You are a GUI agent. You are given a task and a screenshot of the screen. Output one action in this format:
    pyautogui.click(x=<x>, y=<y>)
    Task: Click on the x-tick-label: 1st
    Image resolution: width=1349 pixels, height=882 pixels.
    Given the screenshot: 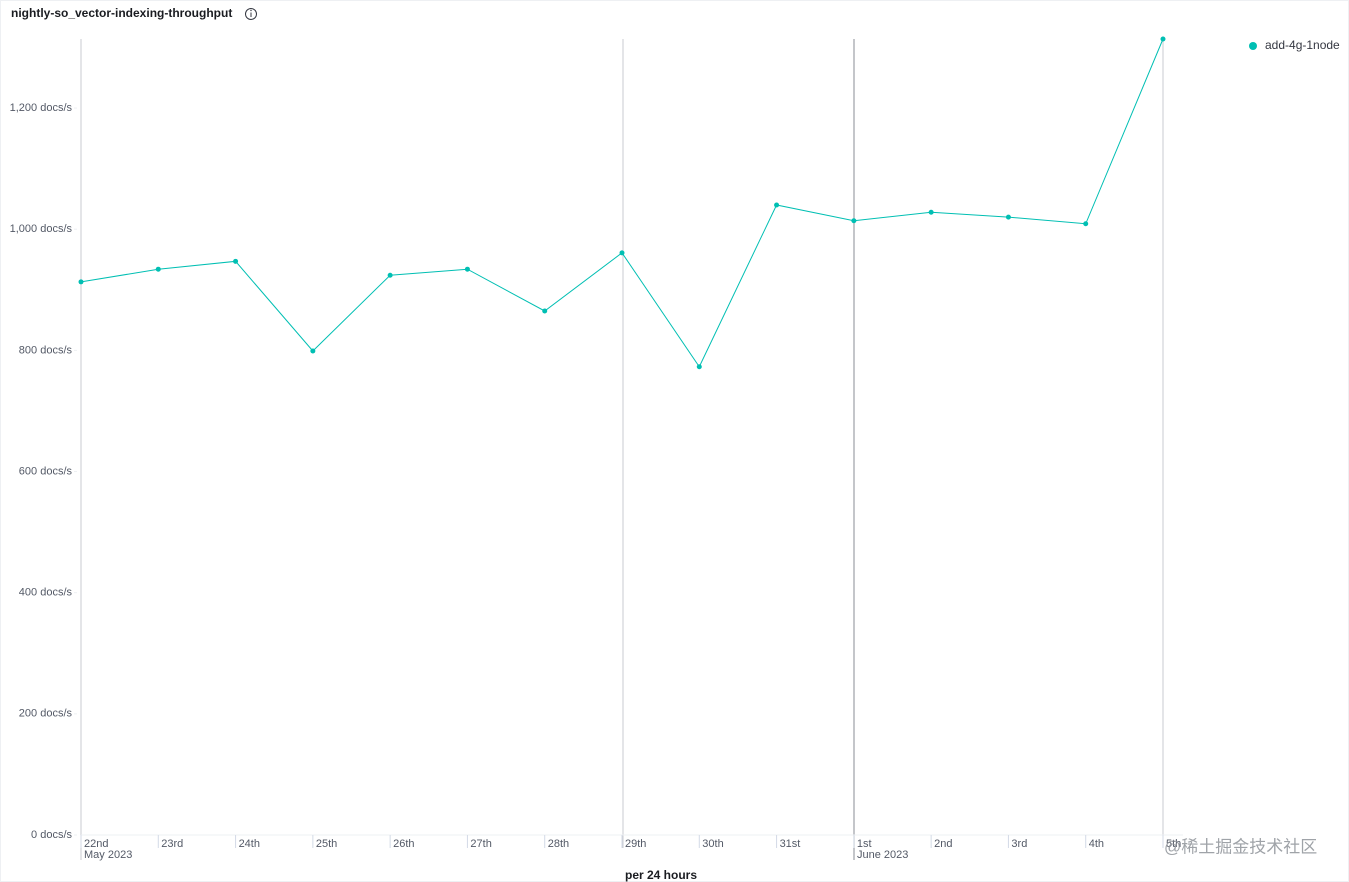 What is the action you would take?
    pyautogui.click(x=864, y=844)
    